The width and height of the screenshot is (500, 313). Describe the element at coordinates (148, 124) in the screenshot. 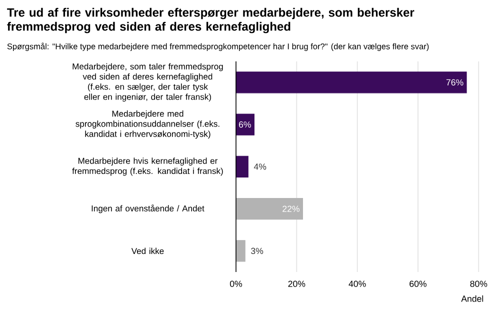

I see `y-tick-label: Medarbejdere med sprogkombinationsuddannelser (f.eks. kandidat i erhvervsøkonomi-tysk)` at that location.